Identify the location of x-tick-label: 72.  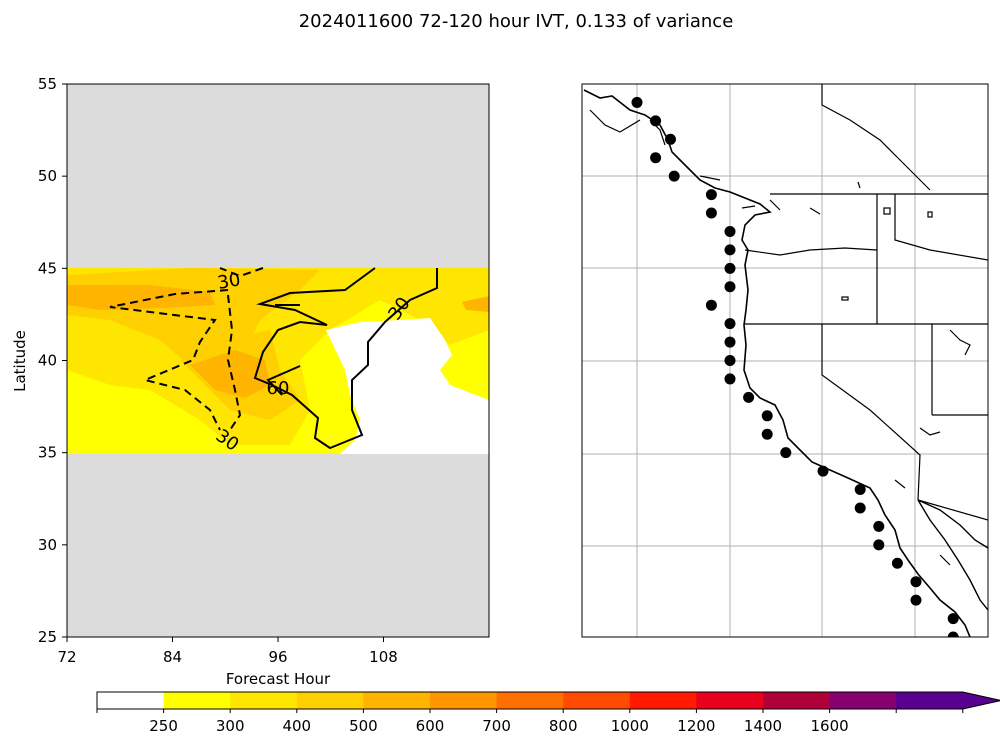
(66, 657).